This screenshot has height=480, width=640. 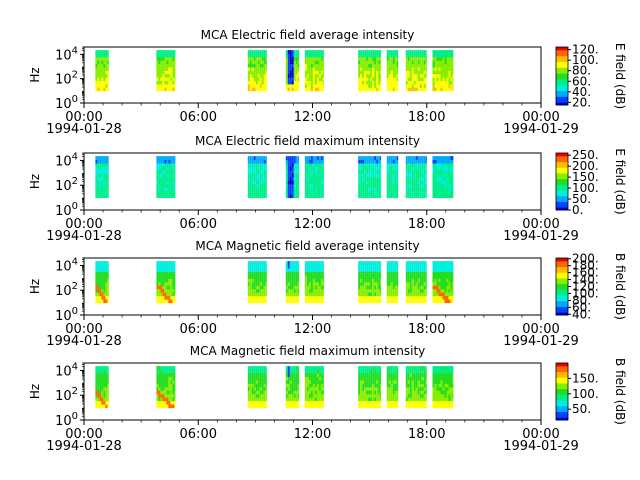 I want to click on spectrogram, so click(x=274, y=387).